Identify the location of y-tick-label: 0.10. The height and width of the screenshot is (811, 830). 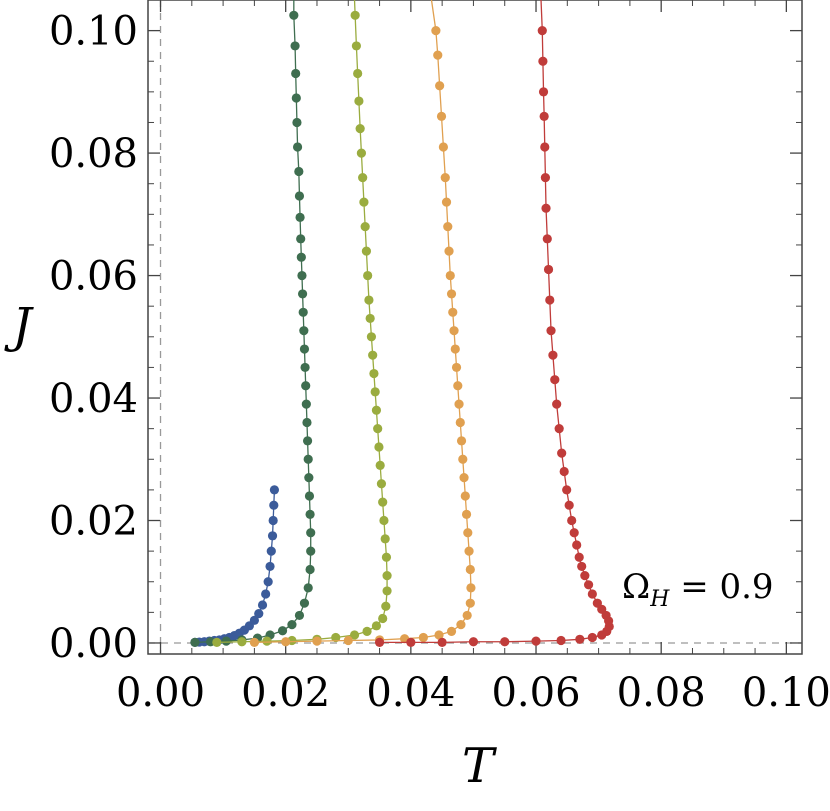
(93, 32).